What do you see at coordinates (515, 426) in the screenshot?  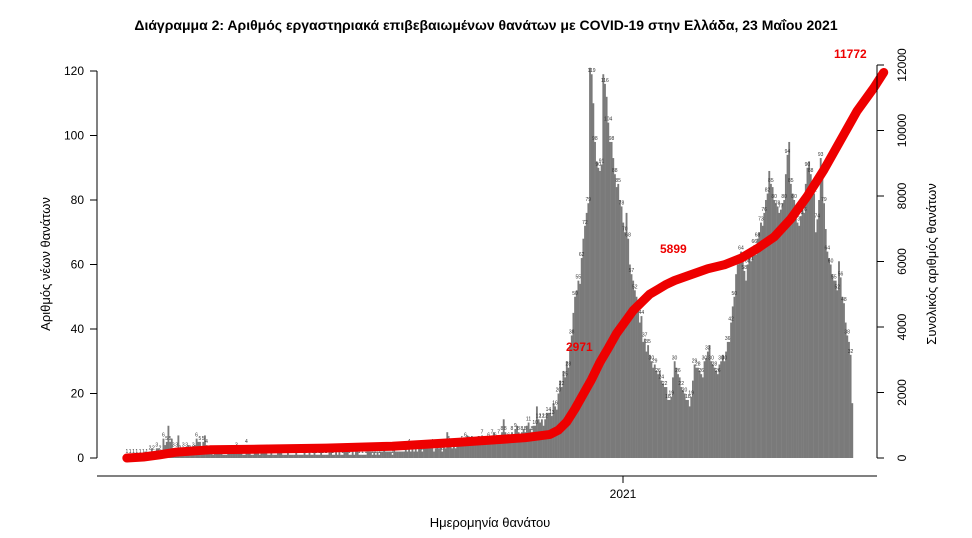 I see `bar-value-label: 9` at bounding box center [515, 426].